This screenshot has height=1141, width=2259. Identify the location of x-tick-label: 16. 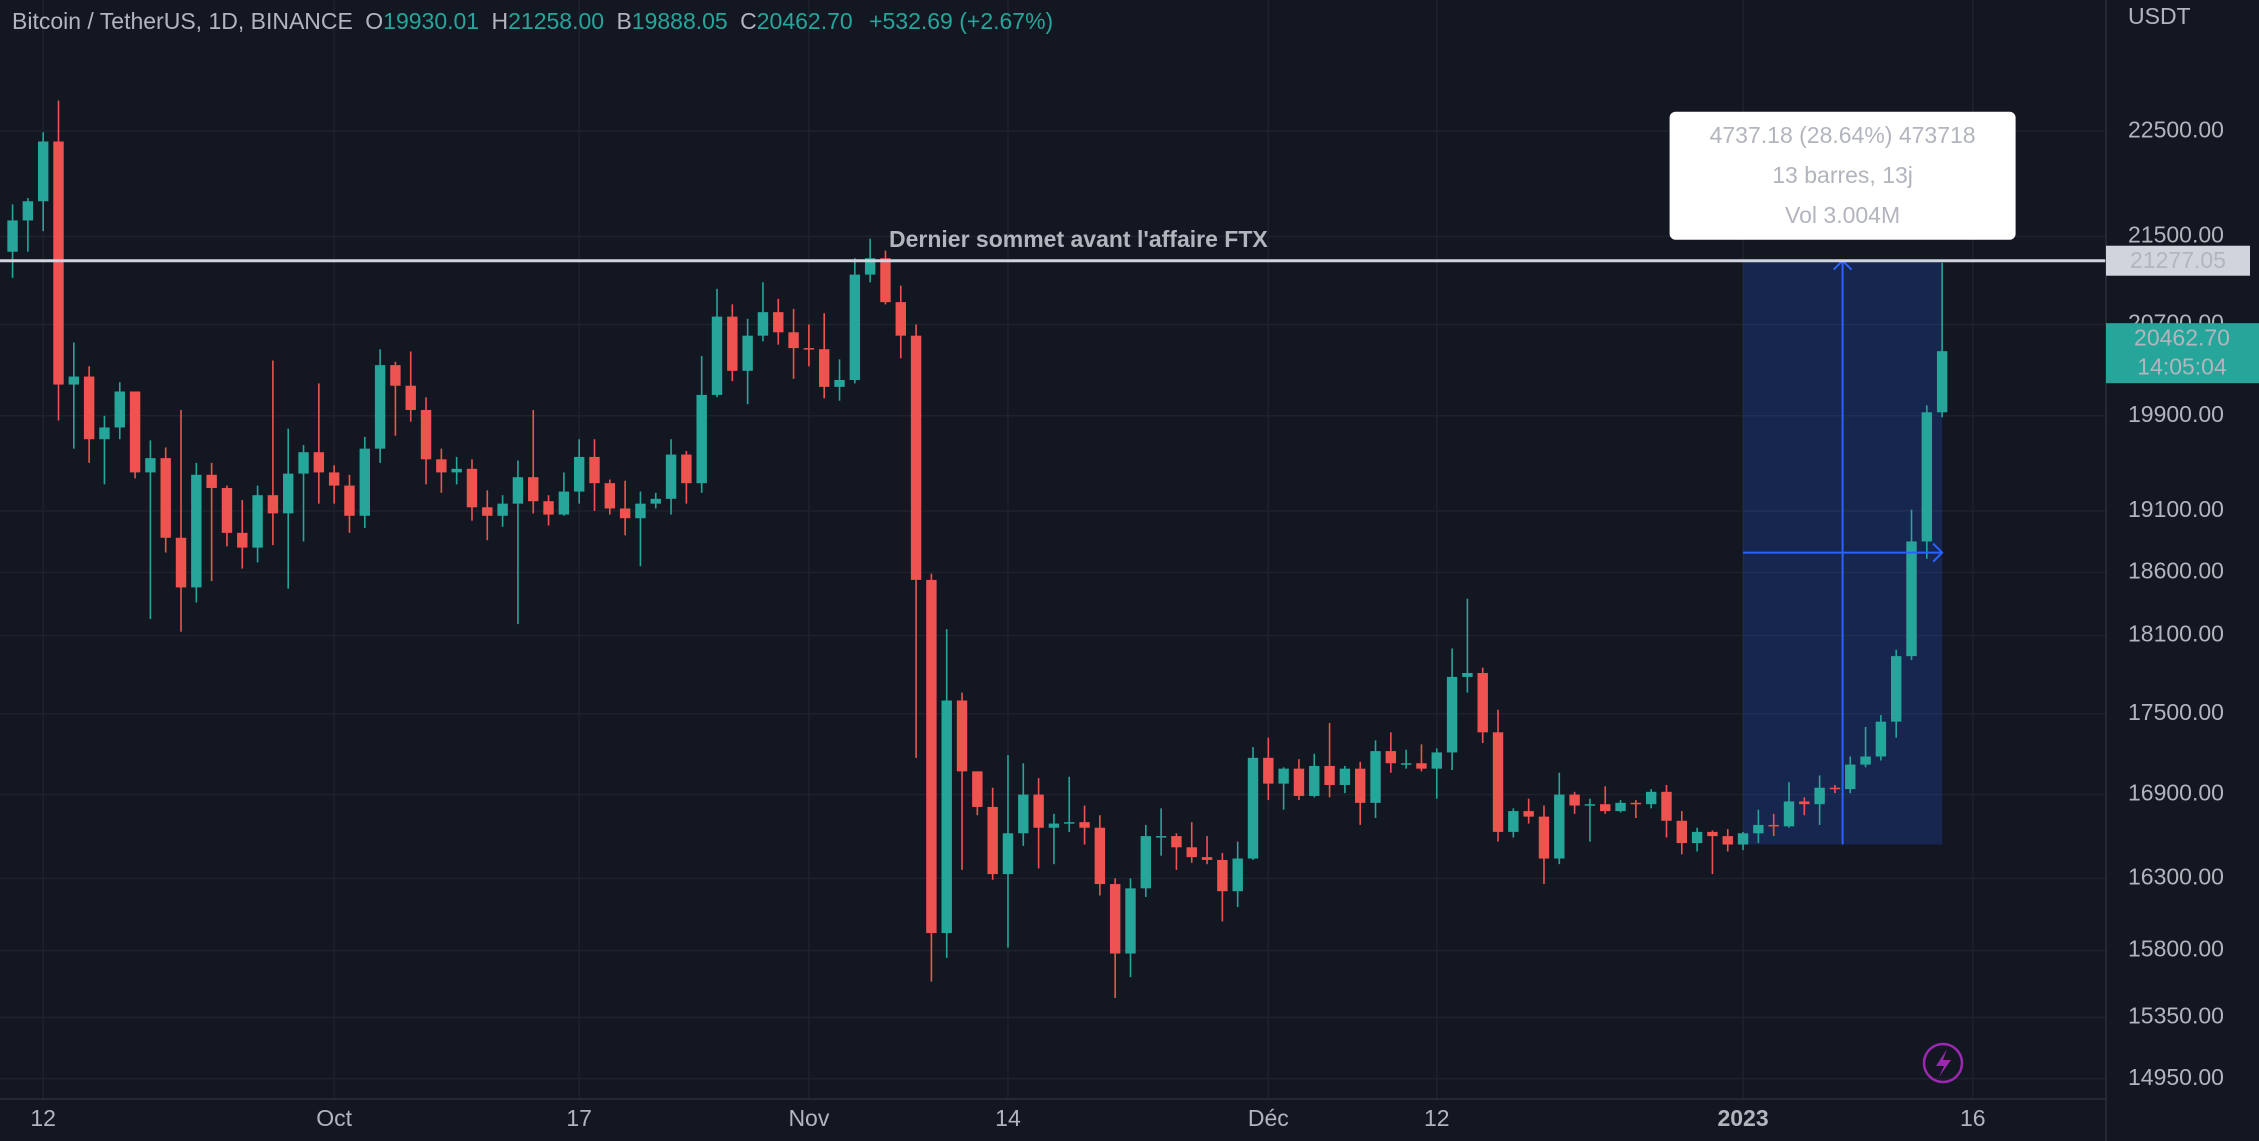
(1973, 1118).